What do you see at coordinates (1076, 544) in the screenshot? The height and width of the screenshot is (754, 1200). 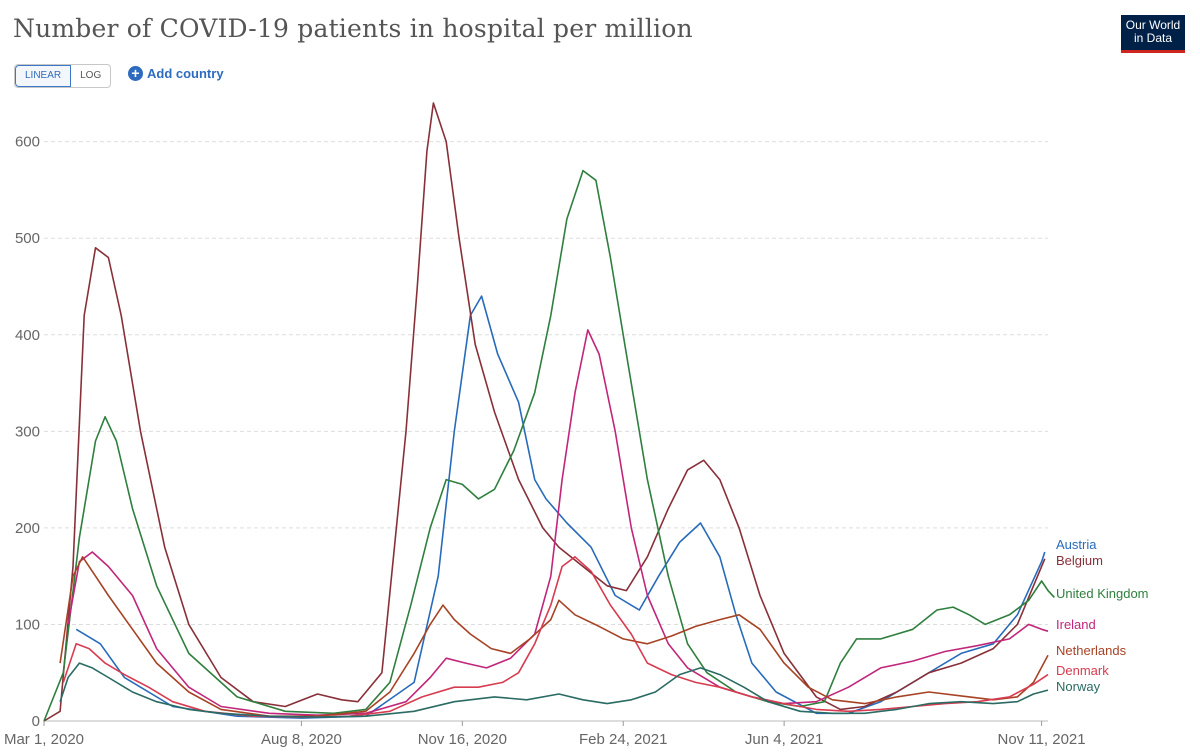 I see `series-label-austria: Austria` at bounding box center [1076, 544].